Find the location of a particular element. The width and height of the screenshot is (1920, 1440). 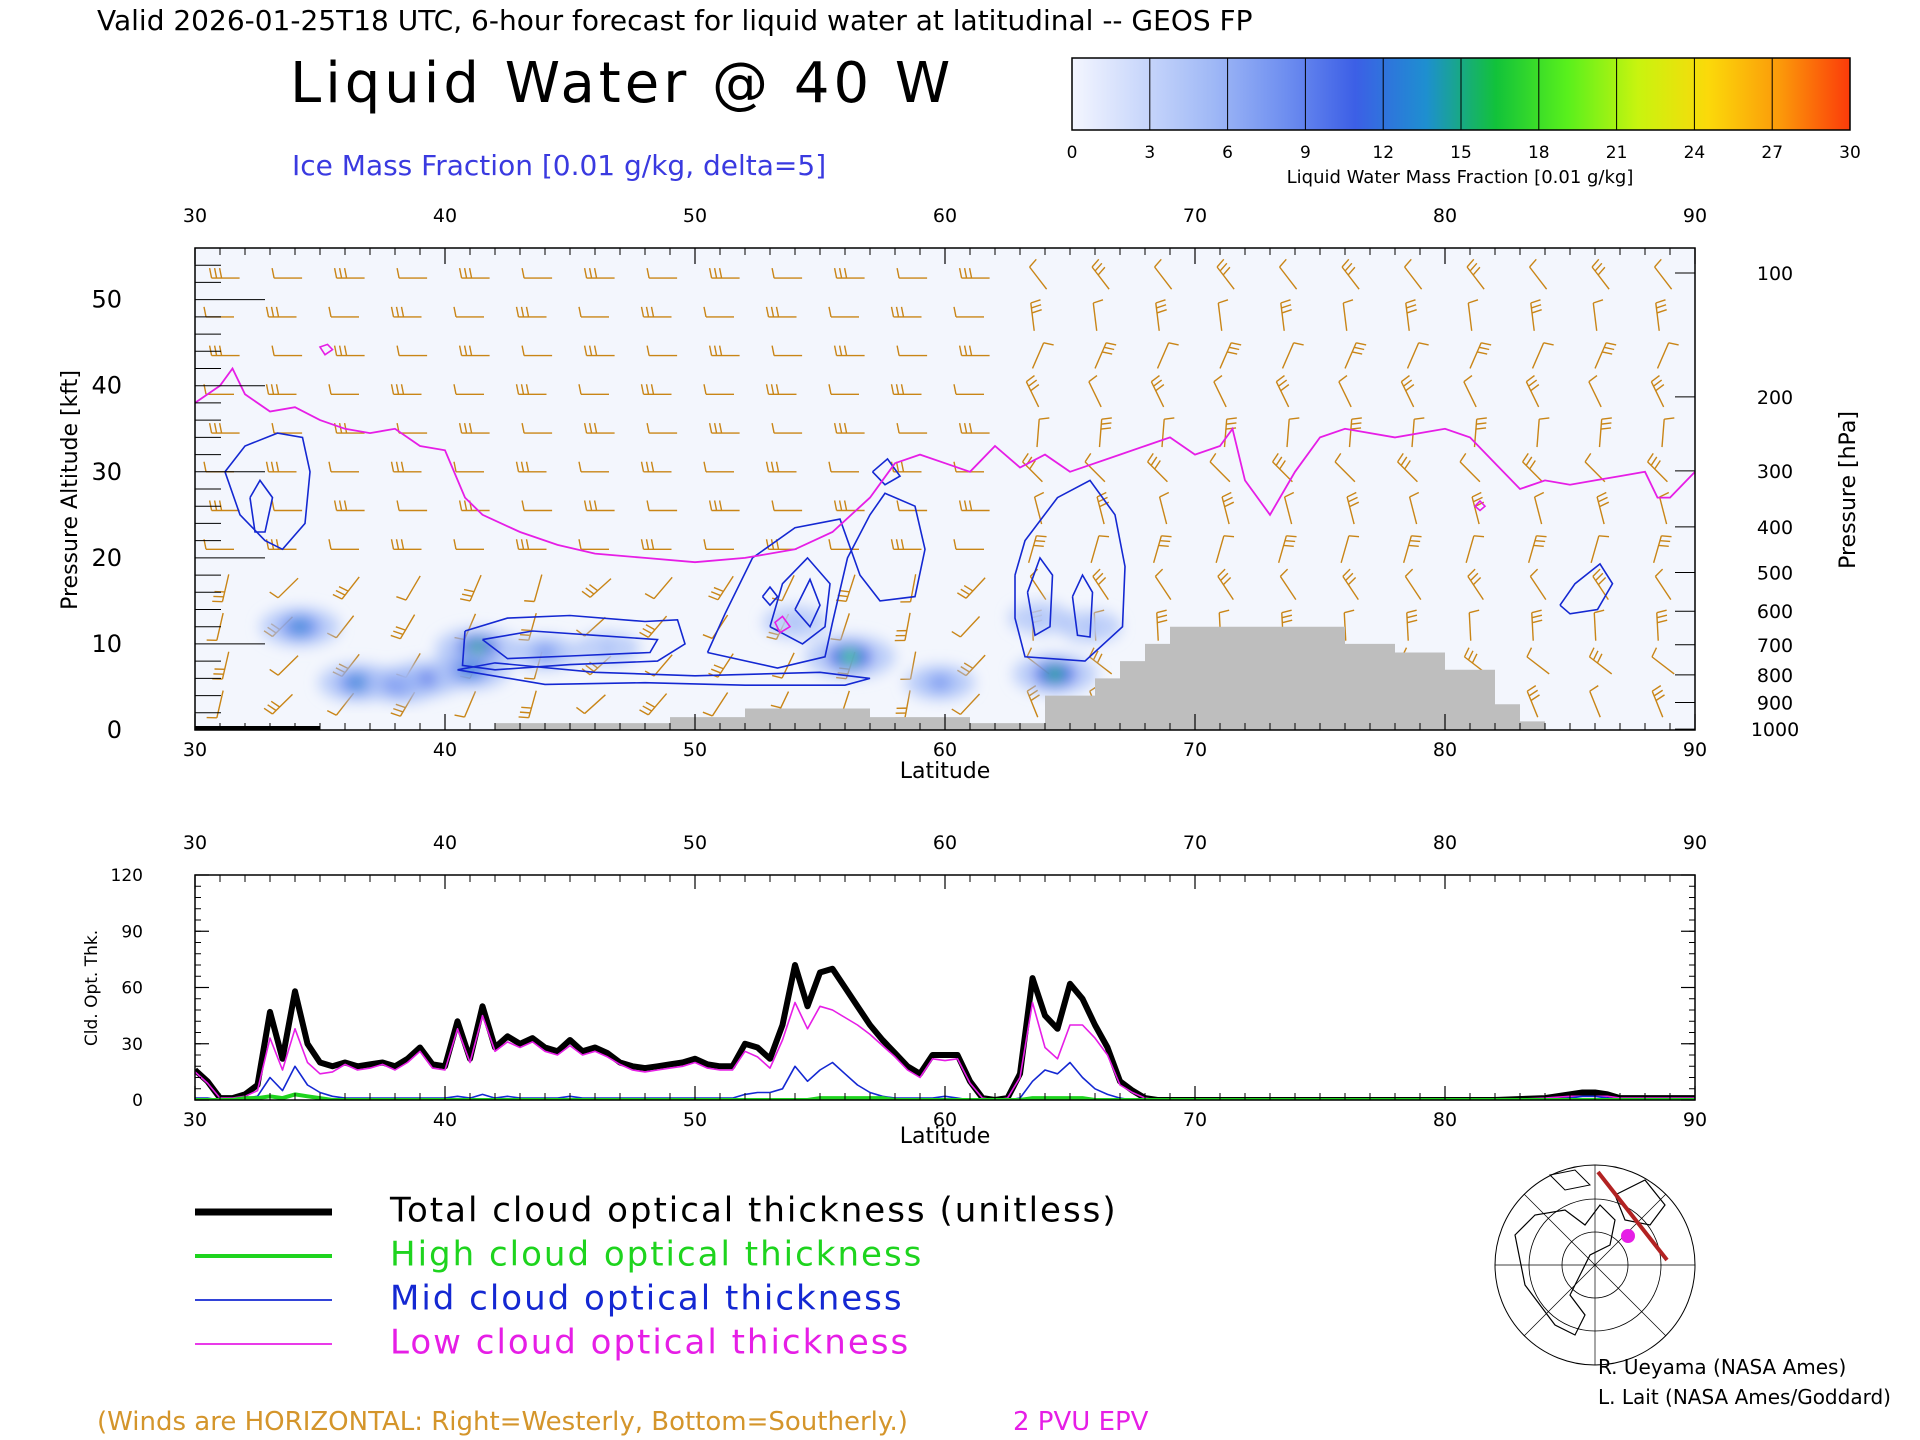

y-tick-label: 40 is located at coordinates (106, 386).